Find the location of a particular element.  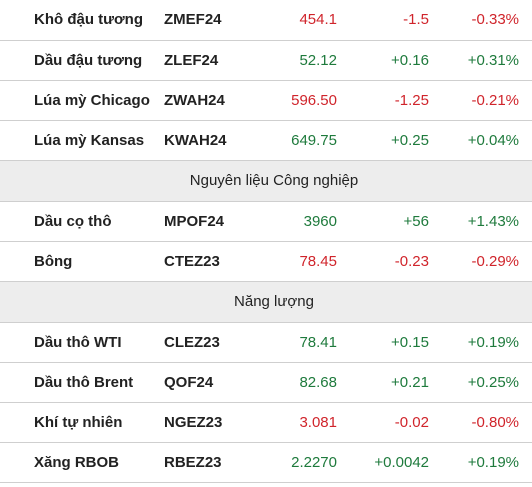

table-row: Dầu thô Brent QOF24 82.68 +0.21 +0.25% is located at coordinates (266, 383).